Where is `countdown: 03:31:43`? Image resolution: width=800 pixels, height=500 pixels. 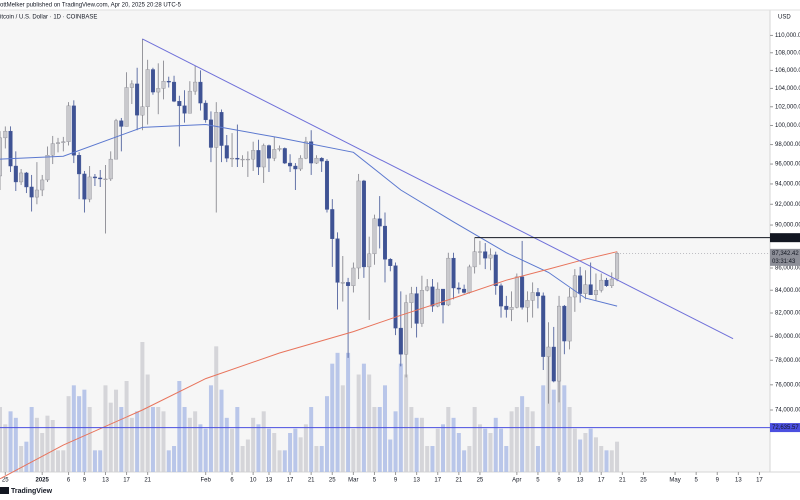 countdown: 03:31:43 is located at coordinates (784, 262).